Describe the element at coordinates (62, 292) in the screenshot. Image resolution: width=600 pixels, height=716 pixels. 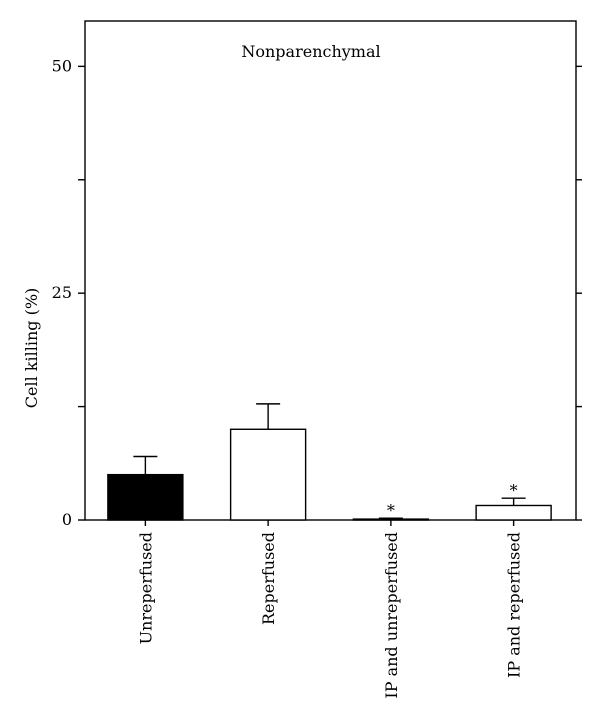
I see `y-tick-label: 25` at that location.